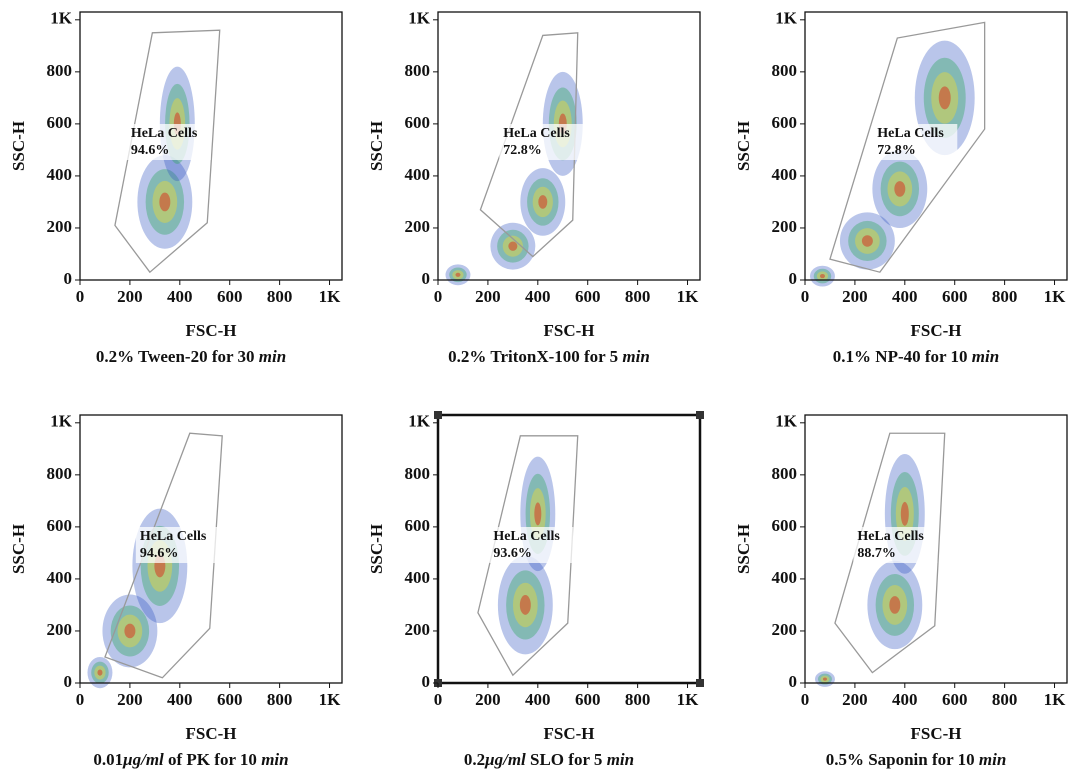  I want to click on caption: 0.2% Tween-20 for 30 min, so click(191, 356).